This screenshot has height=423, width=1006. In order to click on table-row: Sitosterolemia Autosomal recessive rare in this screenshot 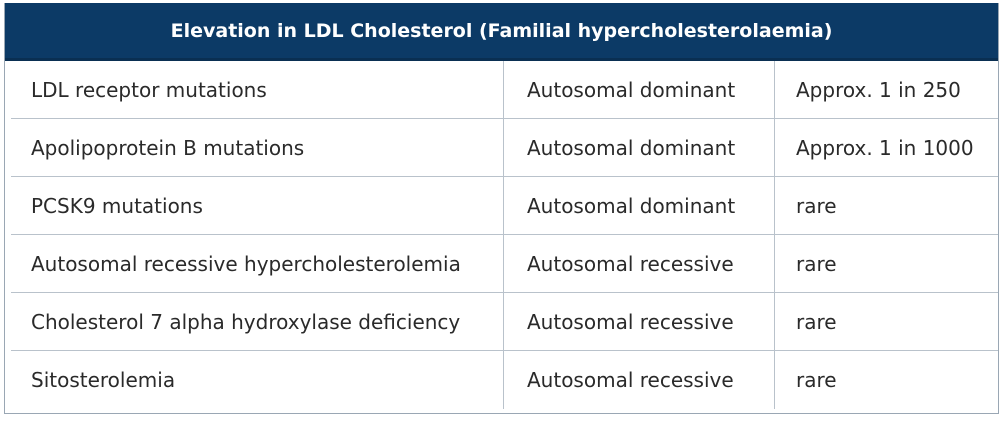, I will do `click(504, 380)`.